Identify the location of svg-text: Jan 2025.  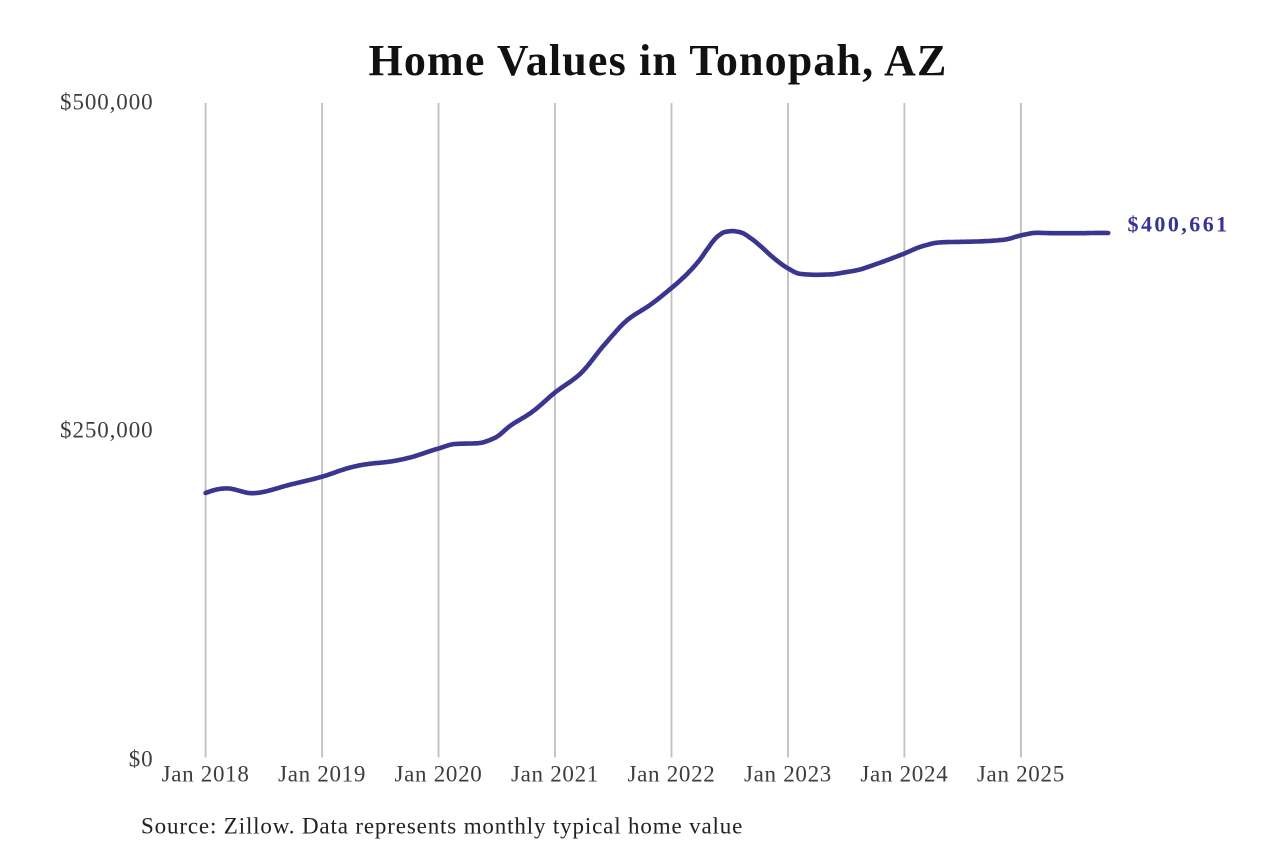
(1021, 774).